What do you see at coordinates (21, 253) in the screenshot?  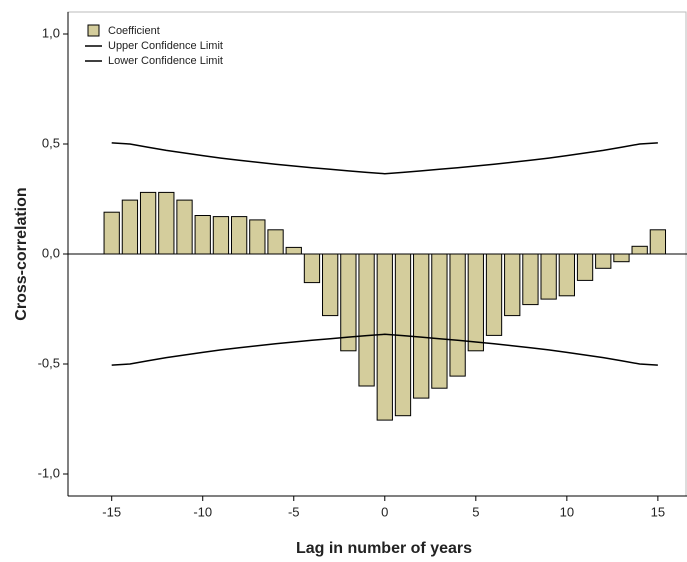 I see `y-axis-title: Cross-correlation` at bounding box center [21, 253].